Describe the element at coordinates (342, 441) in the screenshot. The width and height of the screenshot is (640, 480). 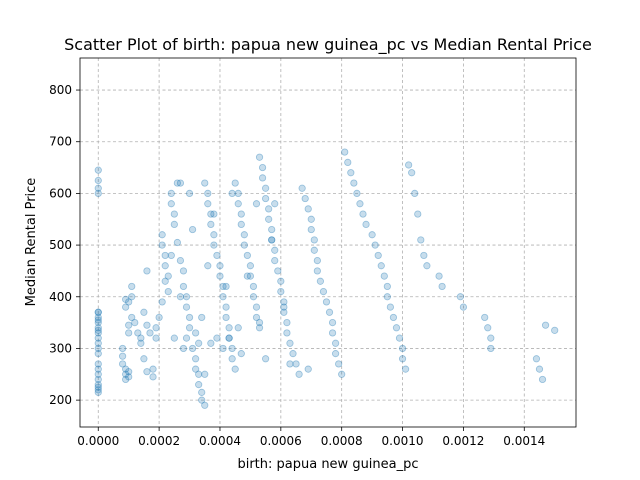
I see `x-tick-label: 0.0008` at that location.